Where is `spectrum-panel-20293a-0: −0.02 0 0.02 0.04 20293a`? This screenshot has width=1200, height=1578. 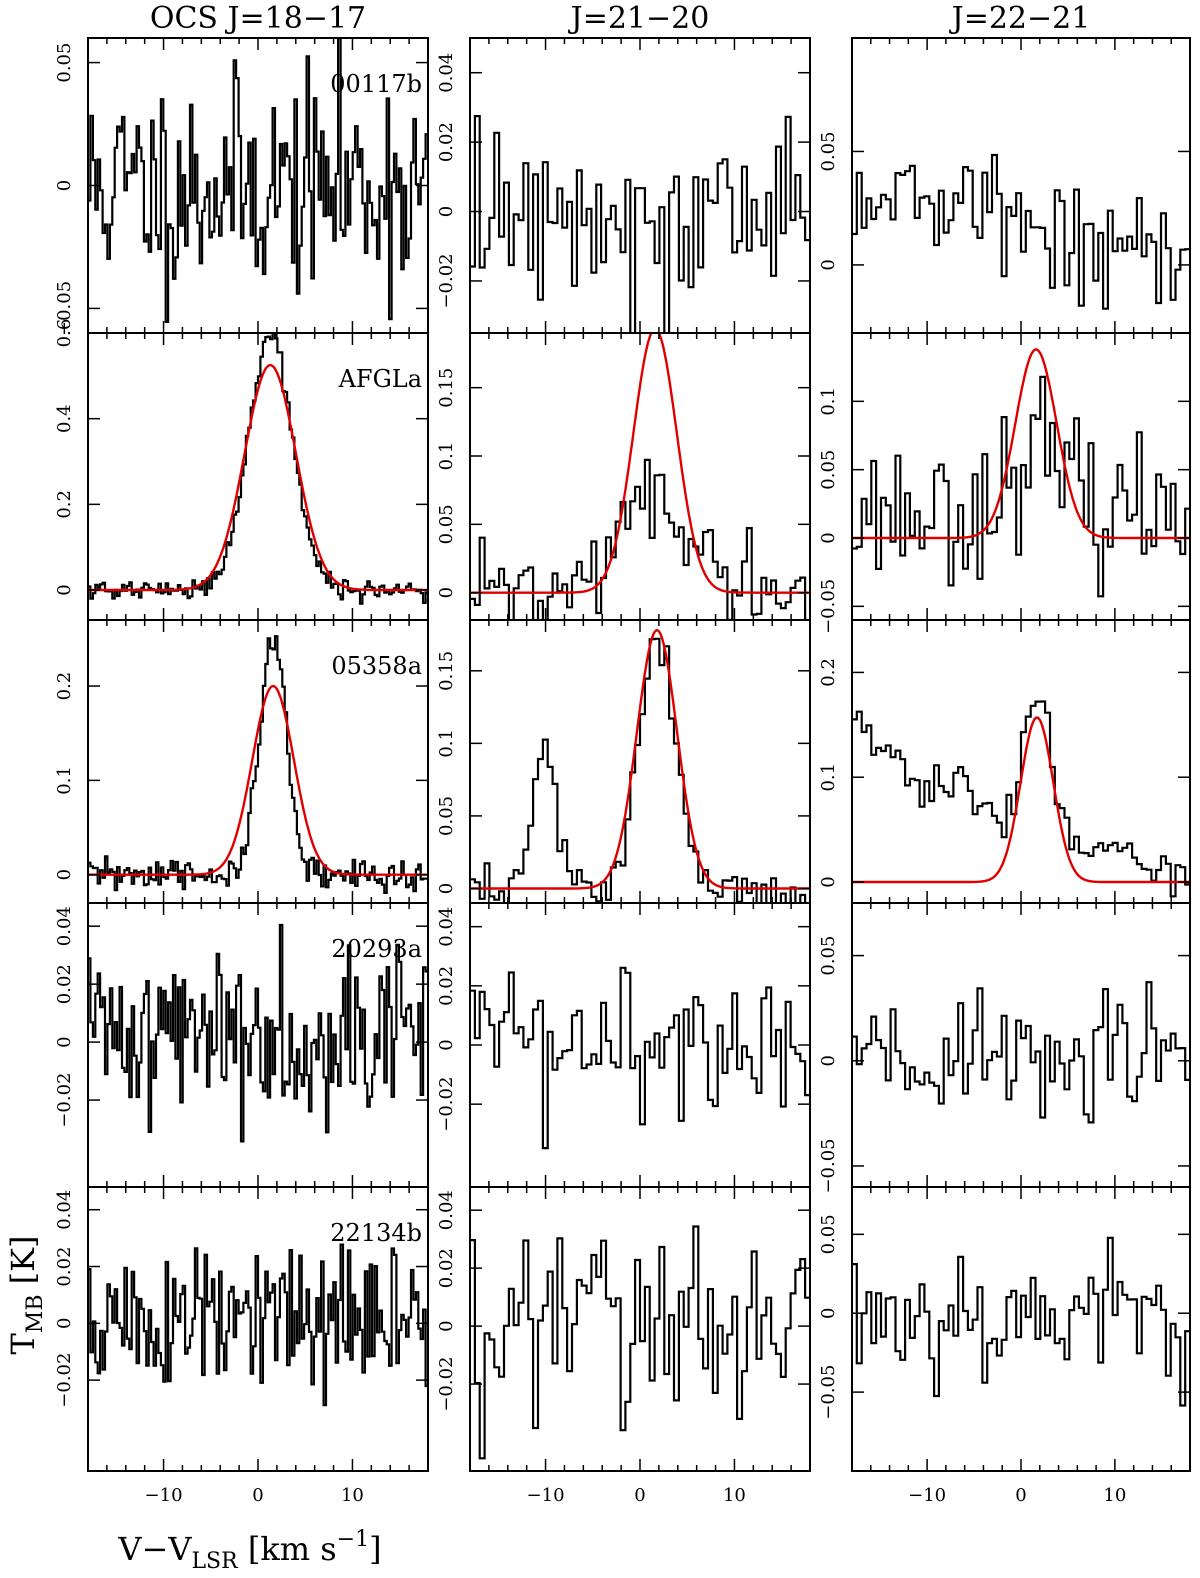 spectrum-panel-20293a-0: −0.02 0 0.02 0.04 20293a is located at coordinates (241, 1045).